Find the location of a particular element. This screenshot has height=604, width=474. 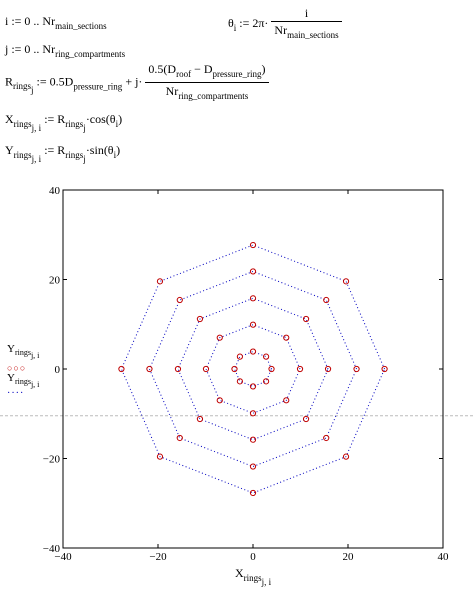

x-rings-definition: Xringsj, i := Rringsj·cos(θi) is located at coordinates (64, 122).